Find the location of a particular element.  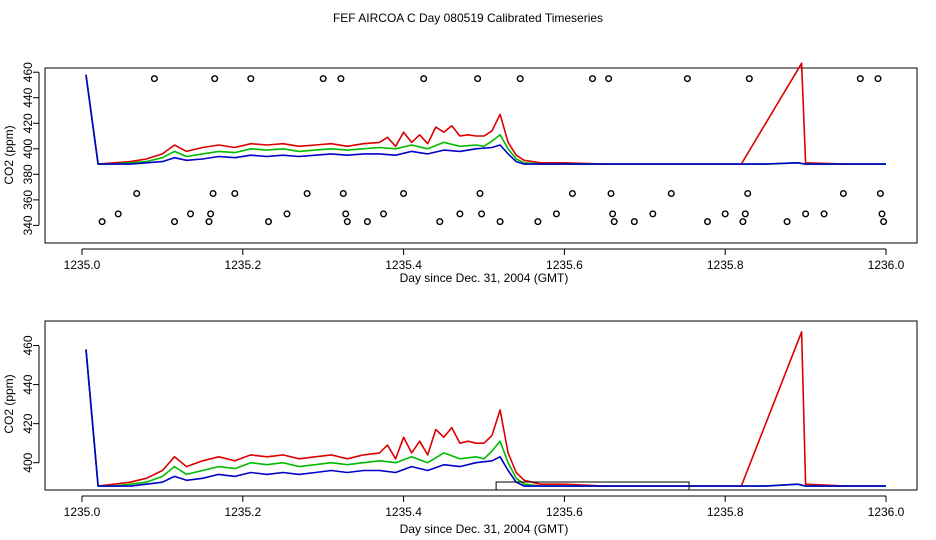

series-blue-line is located at coordinates (485, 119).